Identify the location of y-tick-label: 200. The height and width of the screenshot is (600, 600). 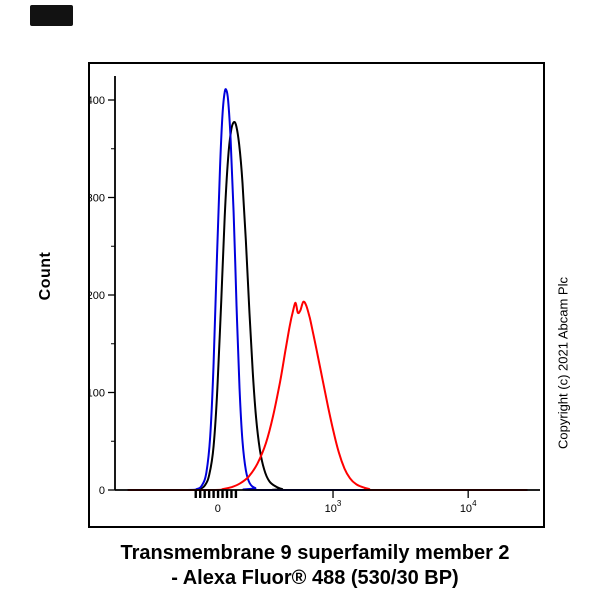
(96, 296).